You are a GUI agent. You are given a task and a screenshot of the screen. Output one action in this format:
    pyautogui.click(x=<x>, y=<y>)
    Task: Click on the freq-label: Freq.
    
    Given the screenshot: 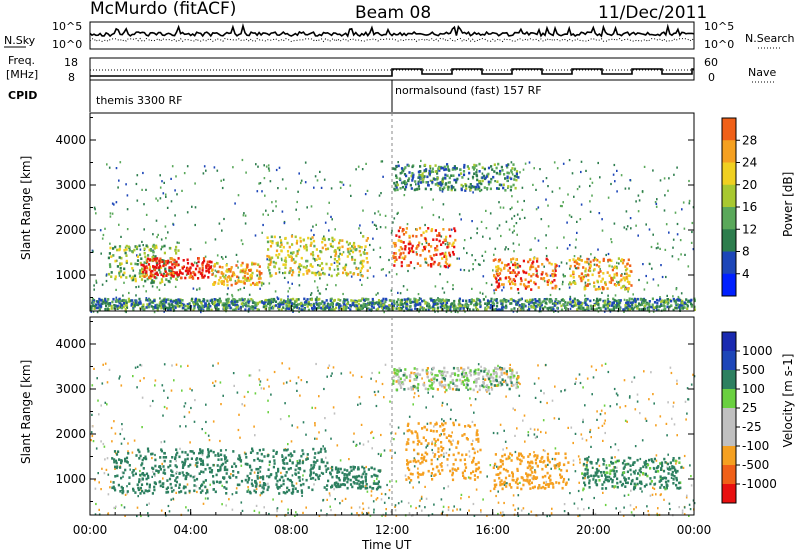 What is the action you would take?
    pyautogui.click(x=21, y=60)
    